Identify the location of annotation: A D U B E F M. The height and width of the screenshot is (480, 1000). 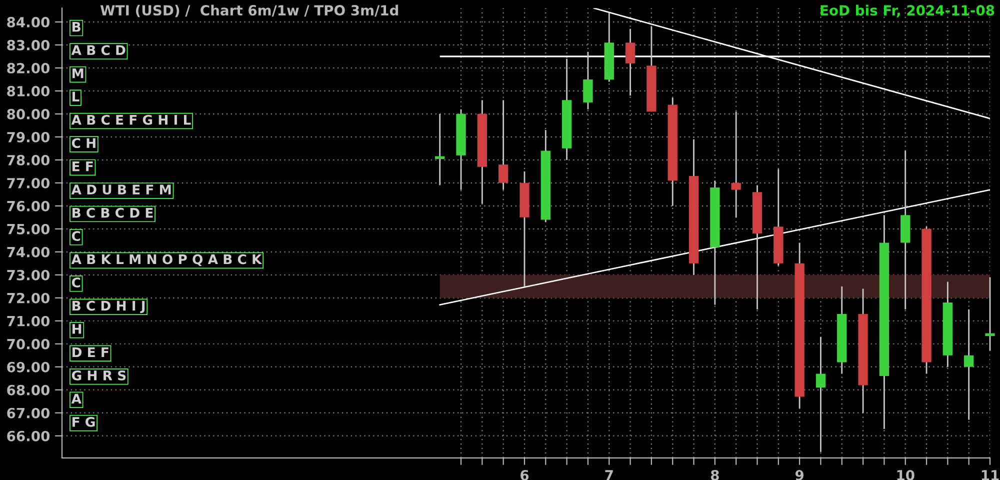
(121, 189).